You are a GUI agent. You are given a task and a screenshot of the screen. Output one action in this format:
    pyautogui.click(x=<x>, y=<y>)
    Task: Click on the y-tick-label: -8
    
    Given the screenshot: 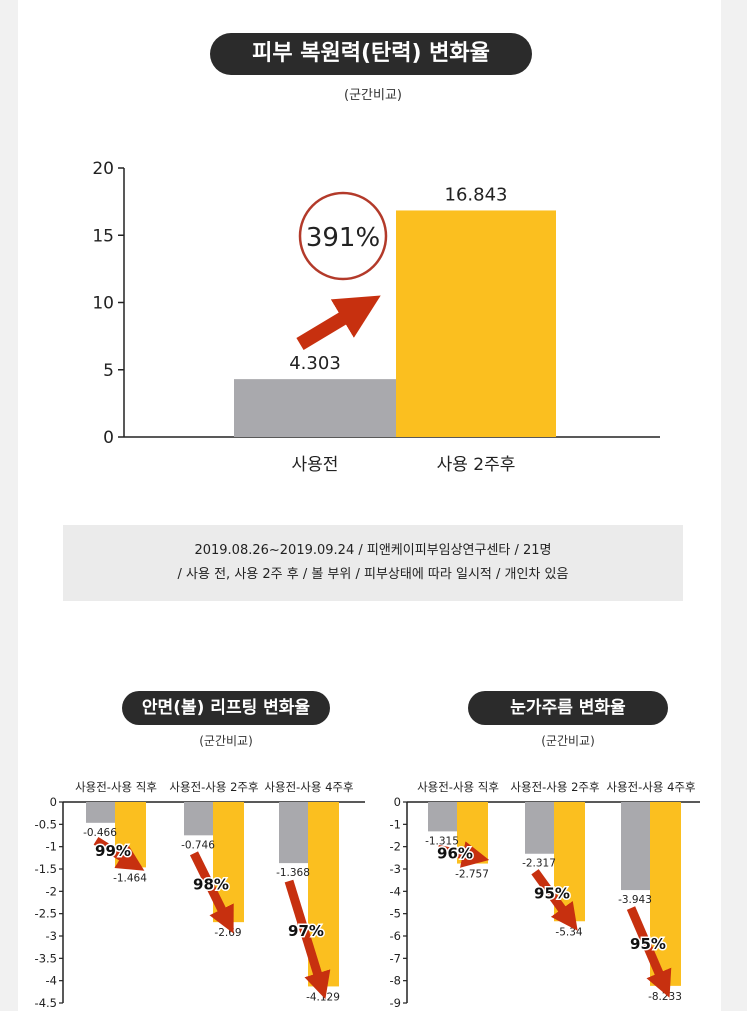 What is the action you would take?
    pyautogui.click(x=395, y=981)
    